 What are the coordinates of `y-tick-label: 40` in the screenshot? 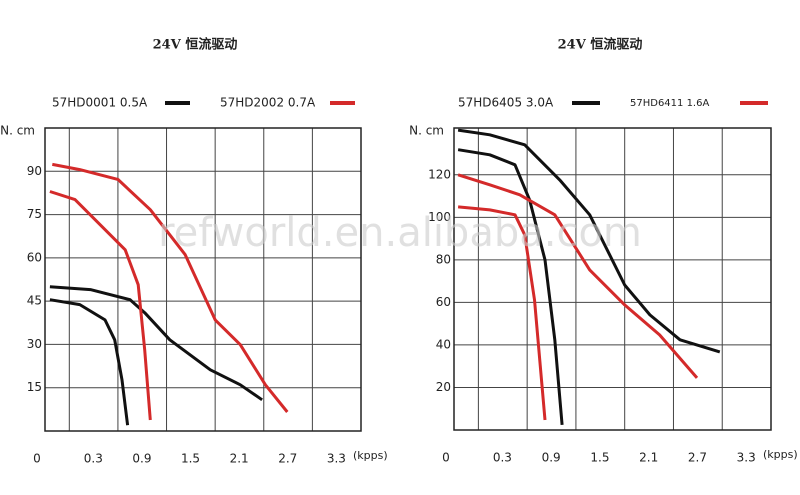 It's located at (443, 344).